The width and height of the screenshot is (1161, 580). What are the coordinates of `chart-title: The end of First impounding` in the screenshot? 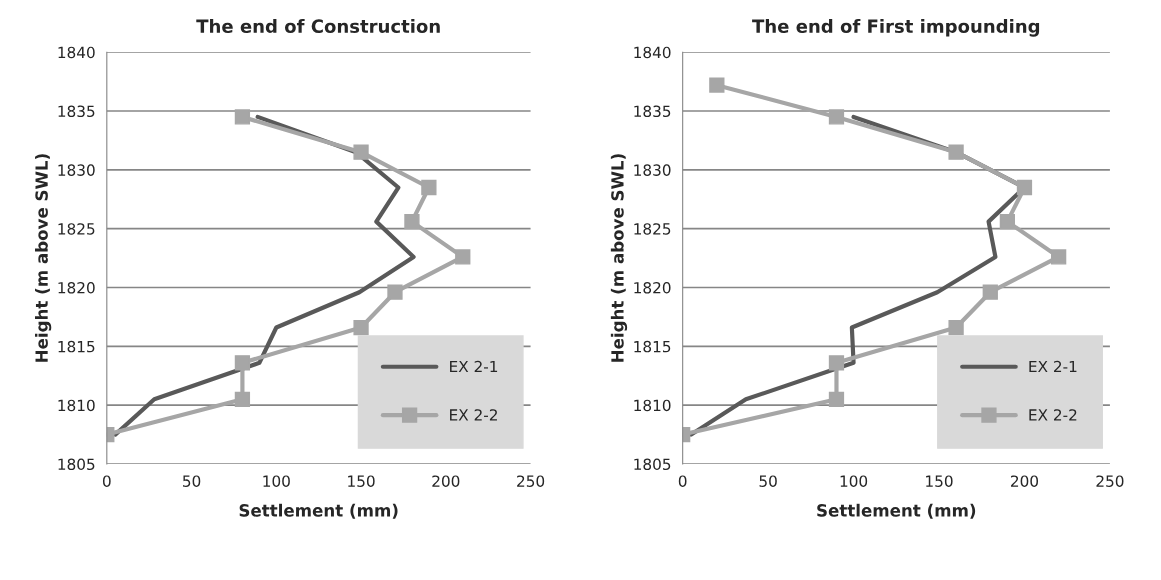 It's located at (896, 28).